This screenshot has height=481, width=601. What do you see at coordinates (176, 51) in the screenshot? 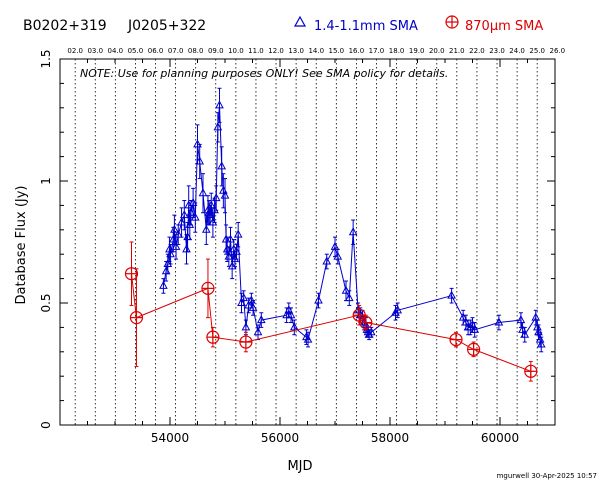
I see `top-axis-label: 07.0` at bounding box center [176, 51].